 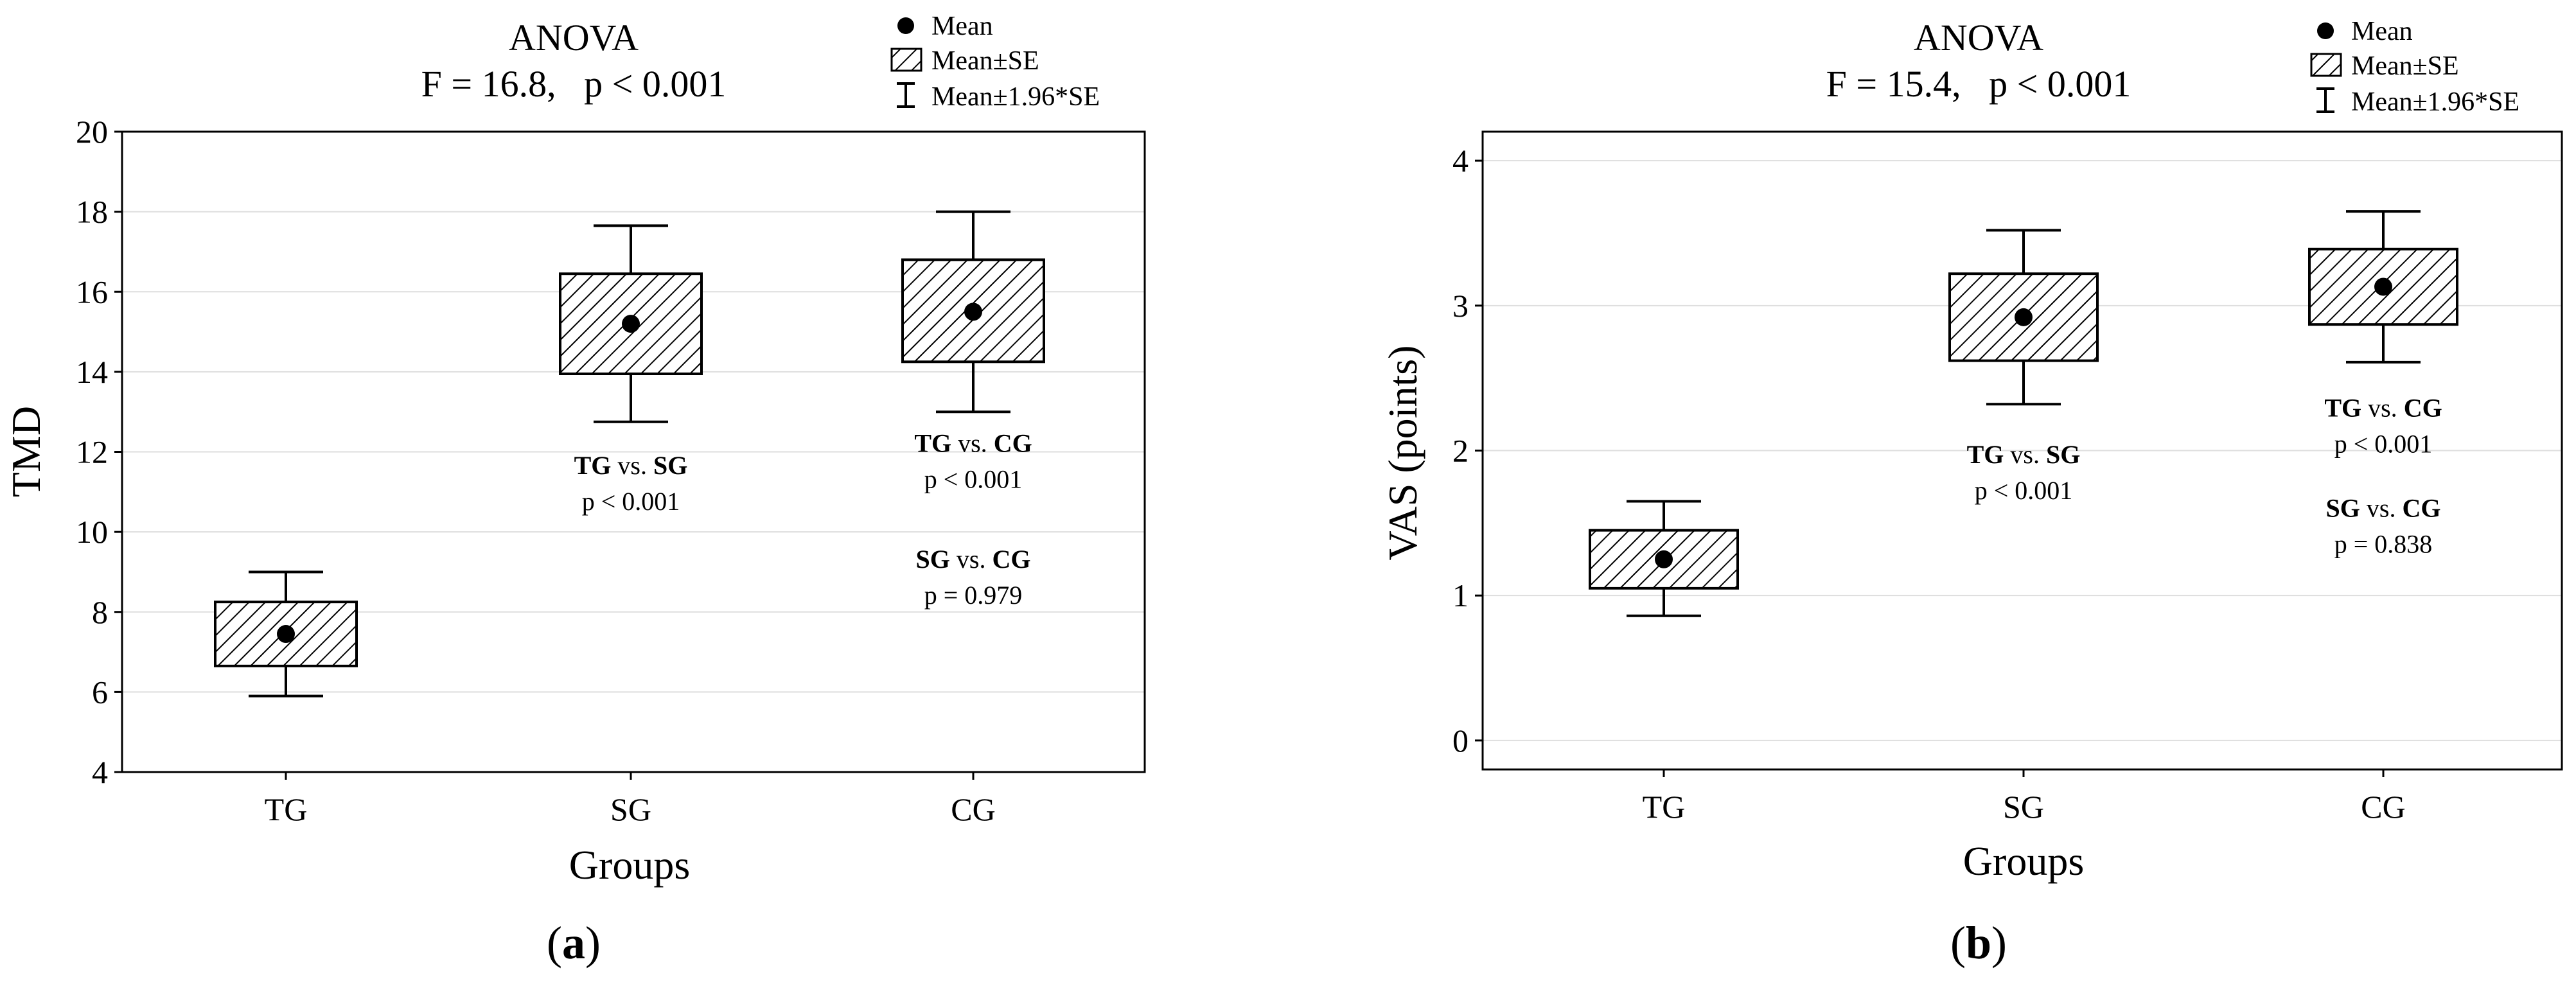 I want to click on panel-letter-b: b, so click(x=1978, y=943).